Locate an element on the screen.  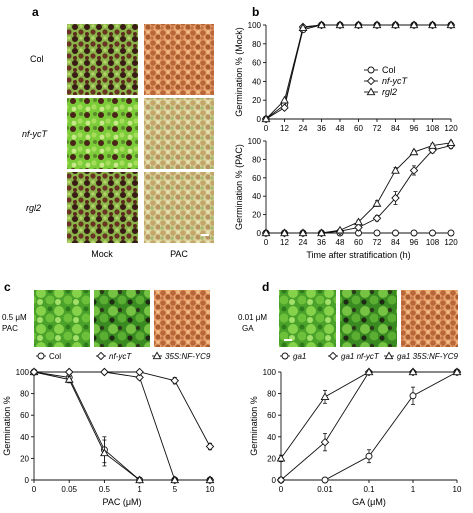
photo-nfyct-mock is located at coordinates (102, 133).